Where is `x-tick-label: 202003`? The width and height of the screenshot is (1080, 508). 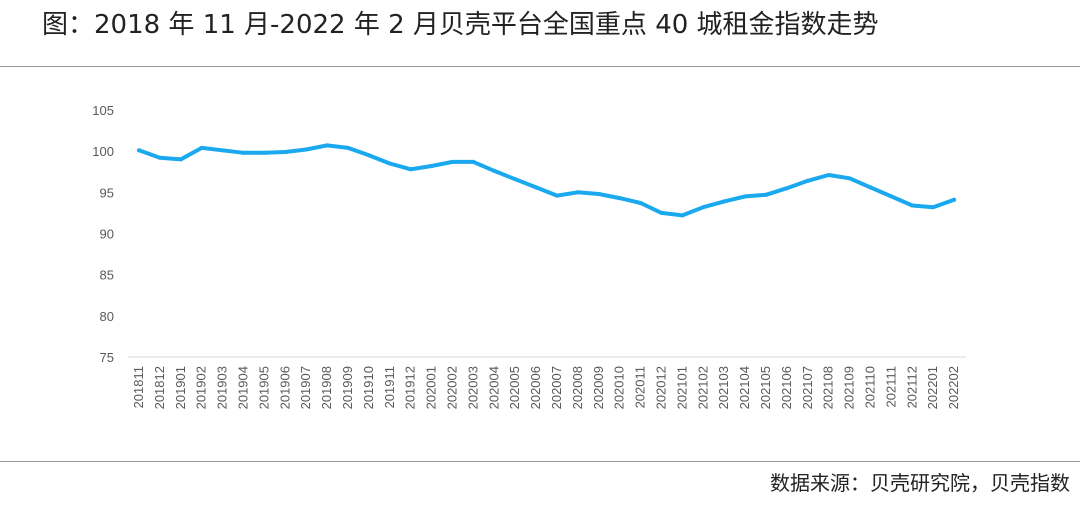
x-tick-label: 202003 is located at coordinates (472, 387).